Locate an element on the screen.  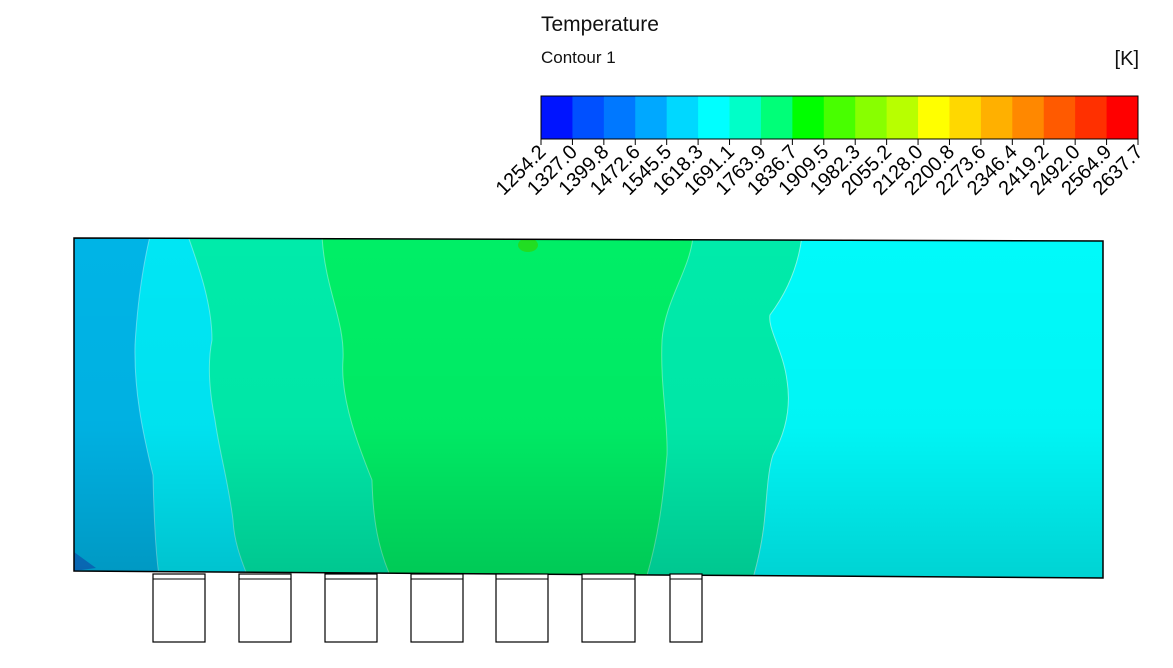
colorbar-unit: [K] is located at coordinates (1126, 59).